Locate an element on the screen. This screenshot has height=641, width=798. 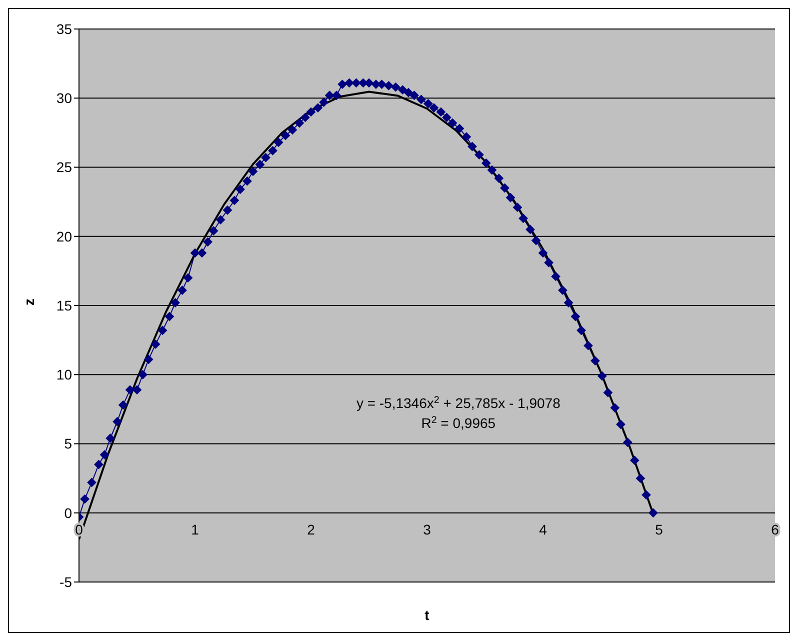
annotation: y = -5,1346x$^{2}$ + 25,785x - 1,9078 is located at coordinates (458, 403).